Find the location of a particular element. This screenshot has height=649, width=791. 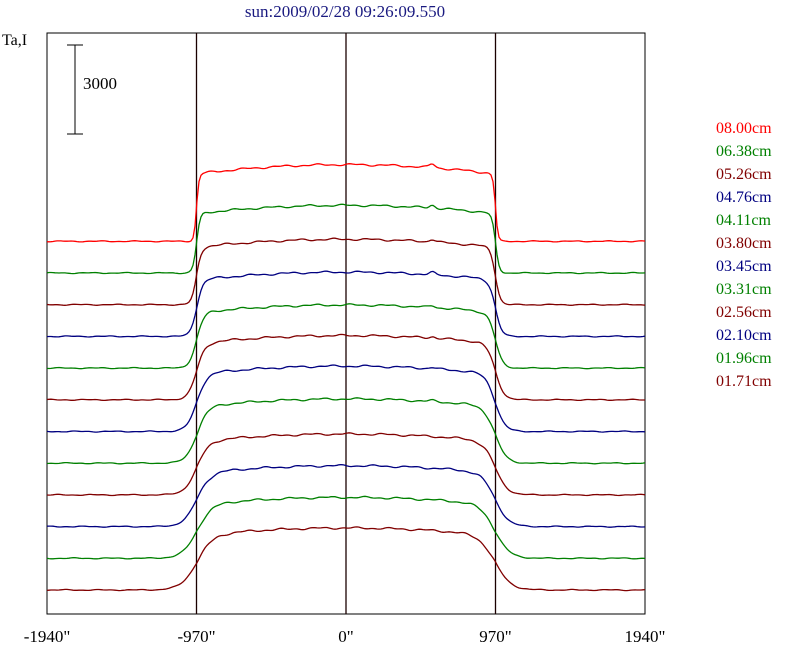

series-line-02.10cm is located at coordinates (346, 495).